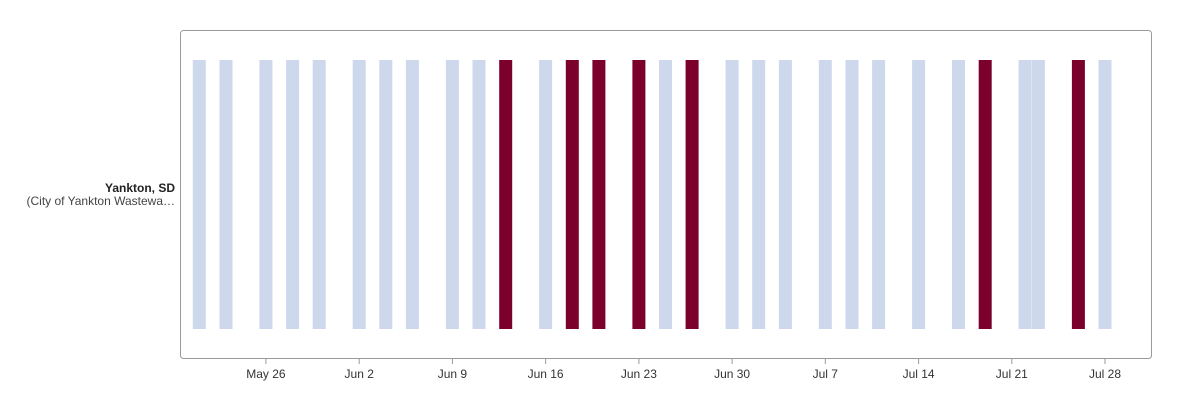 This screenshot has height=404, width=1188. I want to click on row-title: Yankton, SD, so click(140, 188).